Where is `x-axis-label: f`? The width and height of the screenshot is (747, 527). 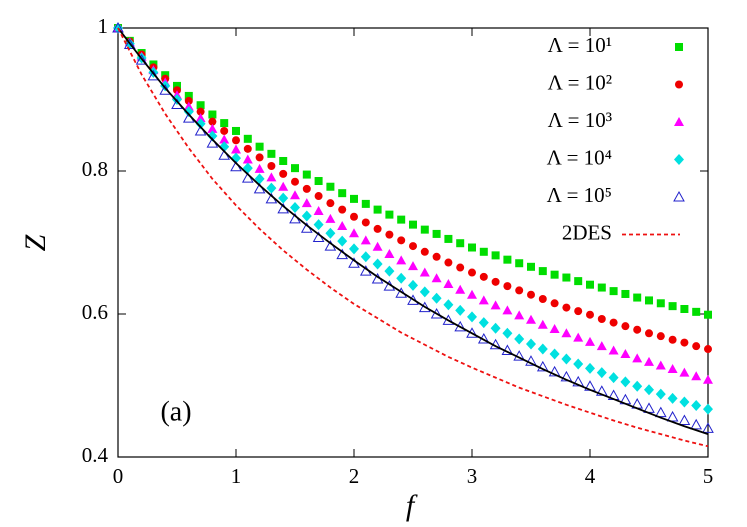 x-axis-label: f is located at coordinates (412, 505).